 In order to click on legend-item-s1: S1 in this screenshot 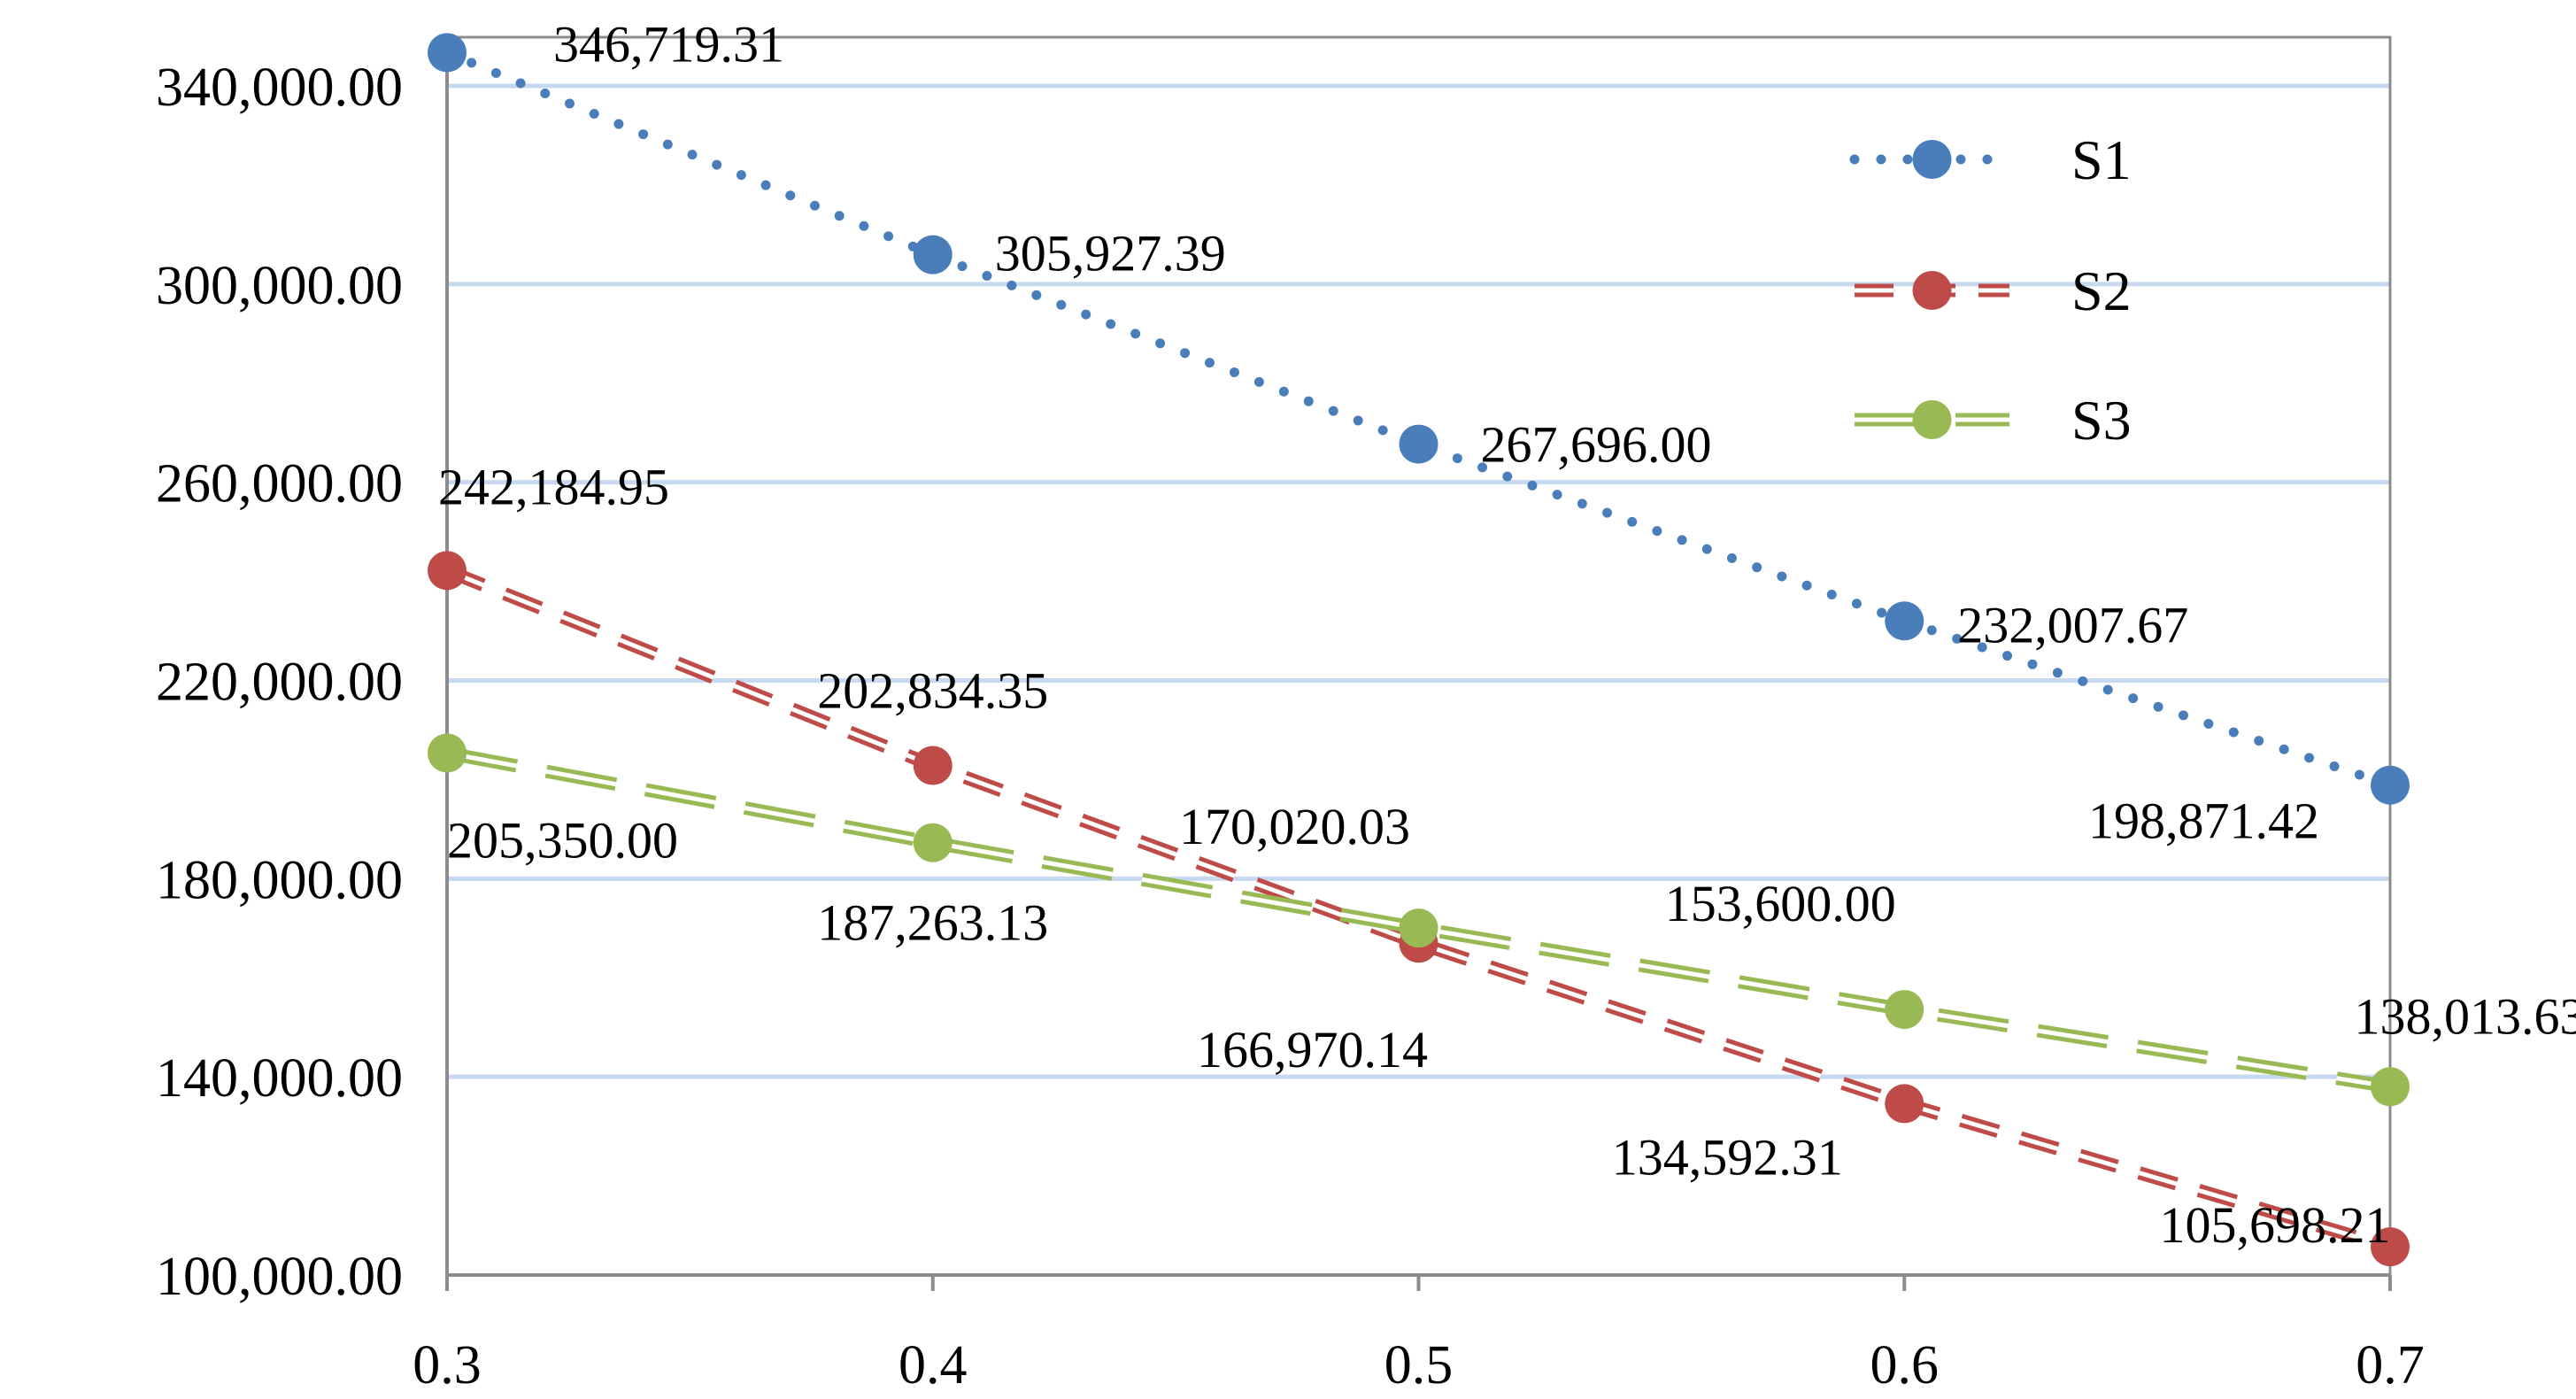, I will do `click(1990, 159)`.